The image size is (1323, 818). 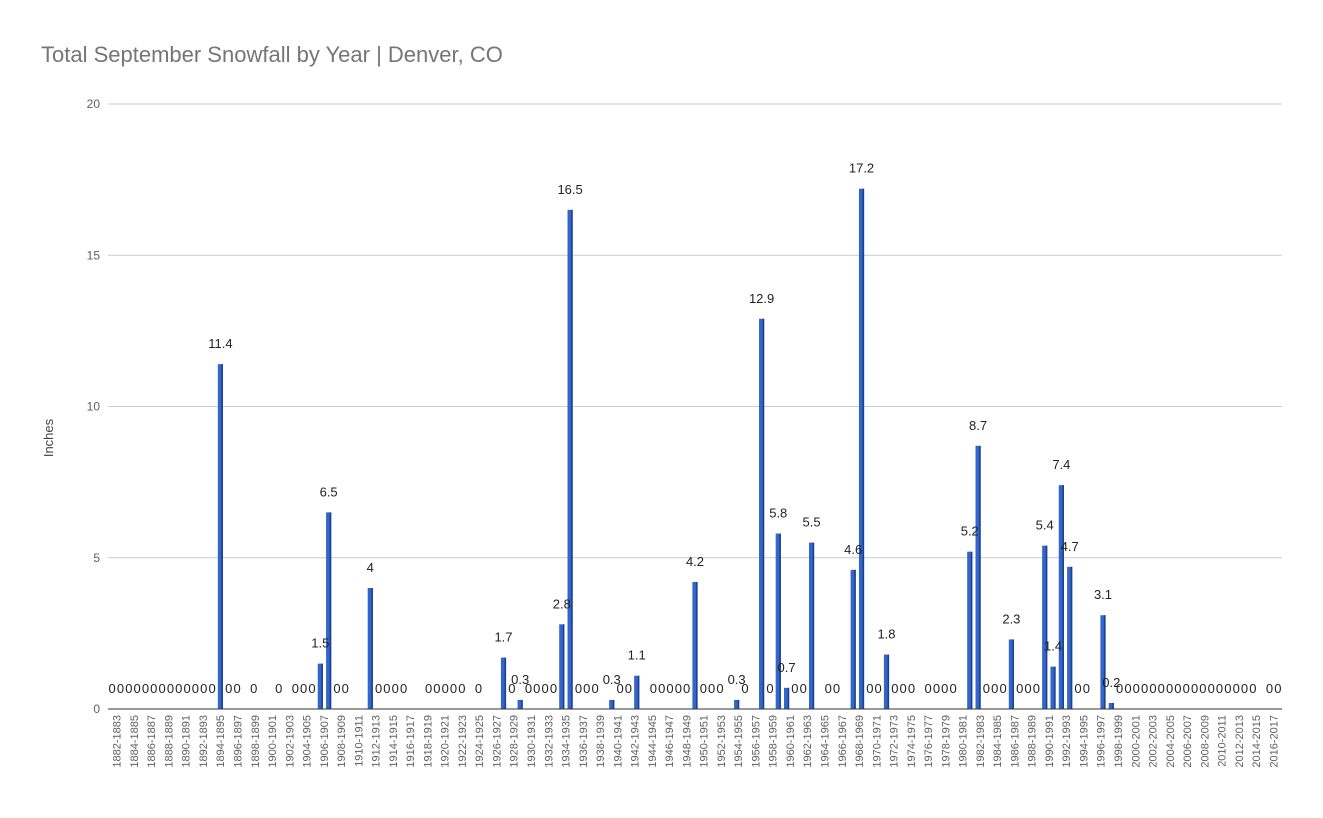 I want to click on x-tick-label: 1934-1935, so click(x=567, y=741).